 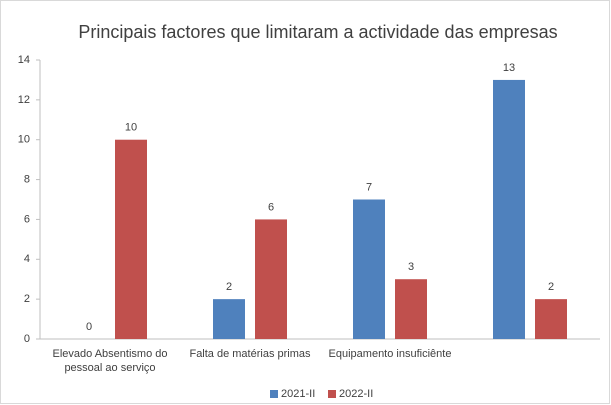 What do you see at coordinates (369, 187) in the screenshot?
I see `data-label: 7` at bounding box center [369, 187].